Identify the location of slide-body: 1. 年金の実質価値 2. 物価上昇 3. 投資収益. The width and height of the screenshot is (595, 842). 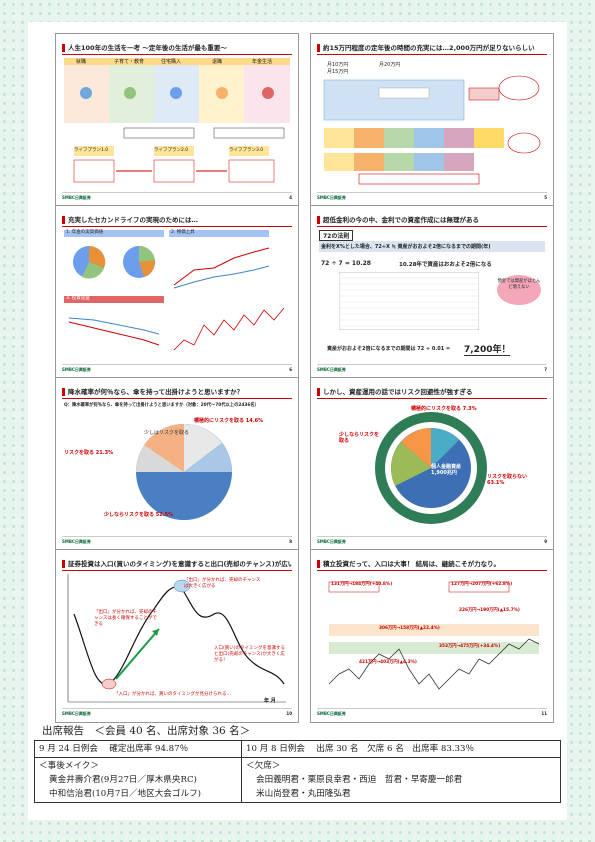
(177, 296).